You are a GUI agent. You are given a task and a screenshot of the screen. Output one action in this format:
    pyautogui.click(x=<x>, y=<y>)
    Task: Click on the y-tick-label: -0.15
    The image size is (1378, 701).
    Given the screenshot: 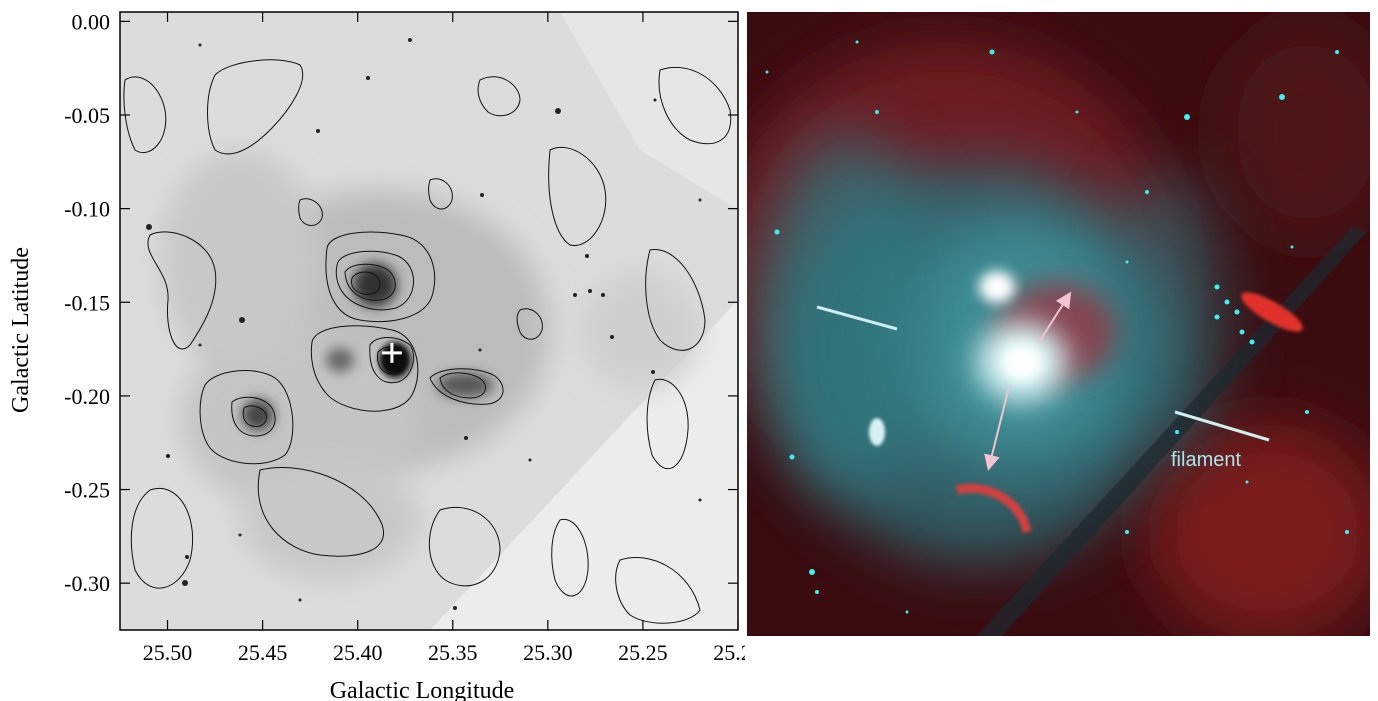 What is the action you would take?
    pyautogui.click(x=87, y=302)
    